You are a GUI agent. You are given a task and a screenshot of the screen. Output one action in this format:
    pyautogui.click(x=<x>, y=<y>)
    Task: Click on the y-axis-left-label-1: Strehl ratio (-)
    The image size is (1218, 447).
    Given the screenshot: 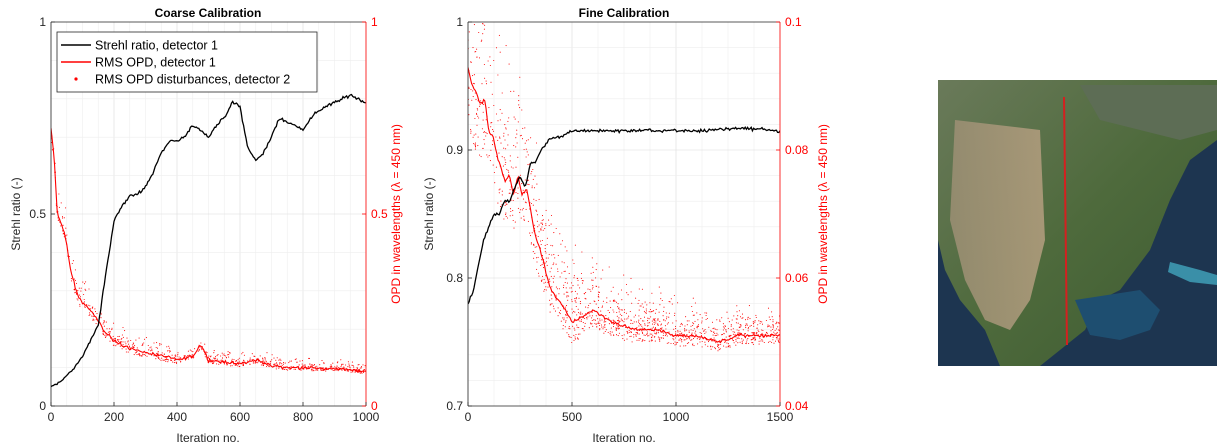 What is the action you would take?
    pyautogui.click(x=16, y=213)
    